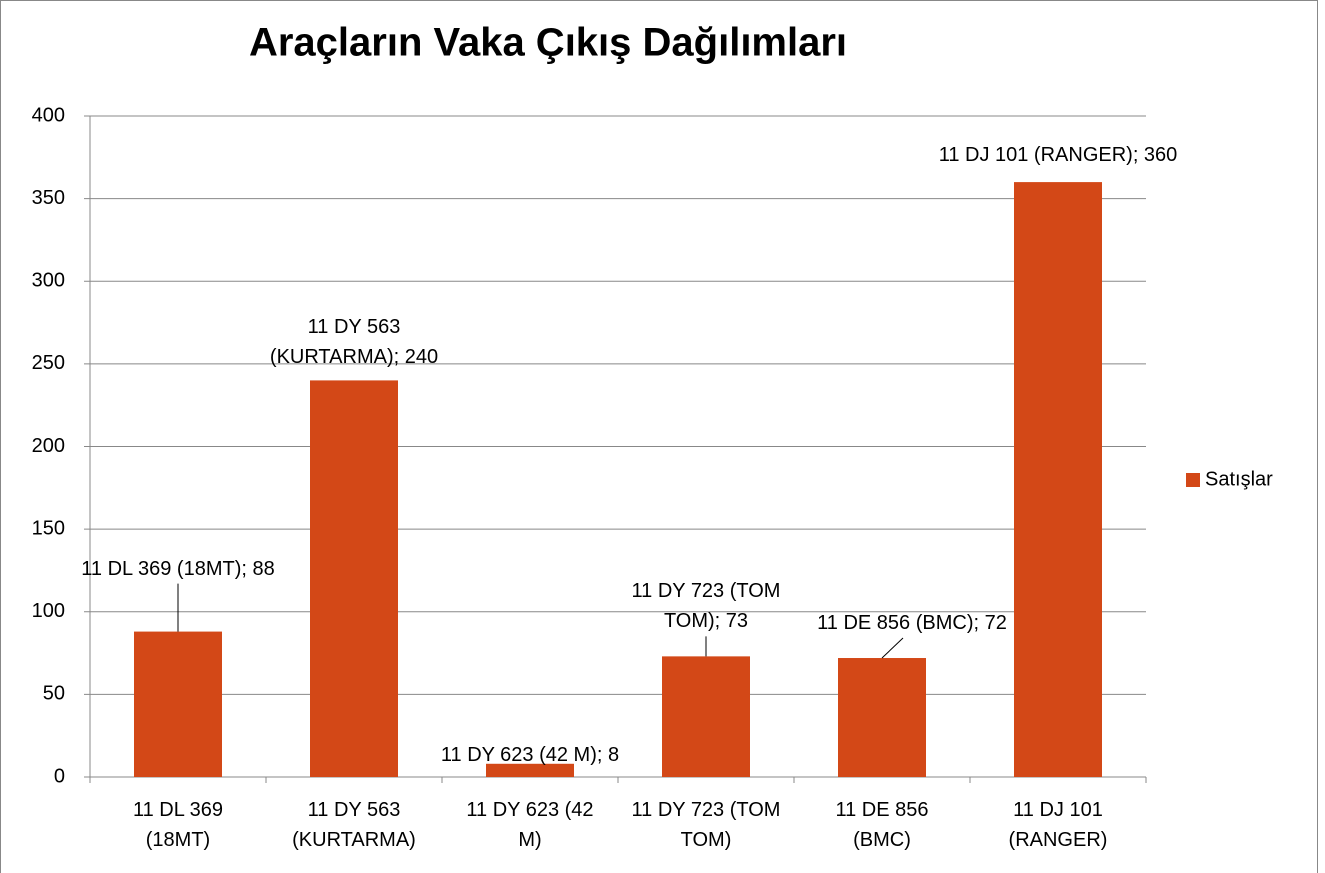  Describe the element at coordinates (48, 281) in the screenshot. I see `y-tick-label: 300` at that location.